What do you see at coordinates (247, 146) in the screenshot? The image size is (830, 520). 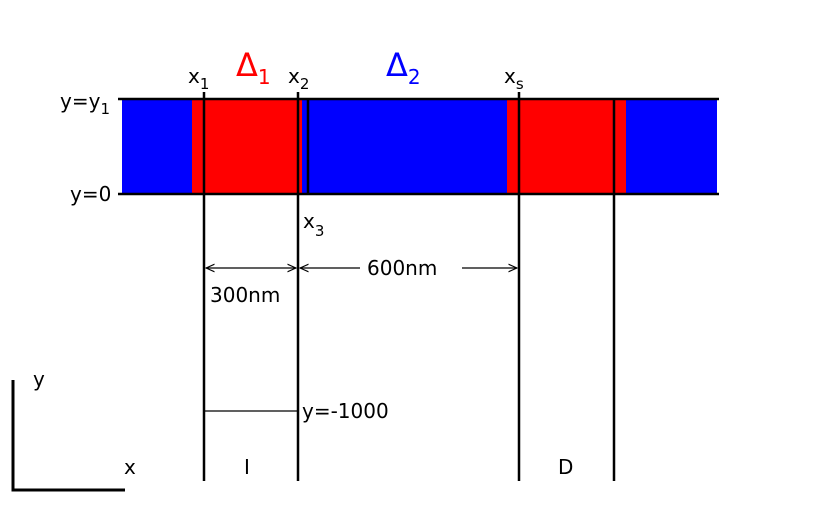 I see `band-red-left` at bounding box center [247, 146].